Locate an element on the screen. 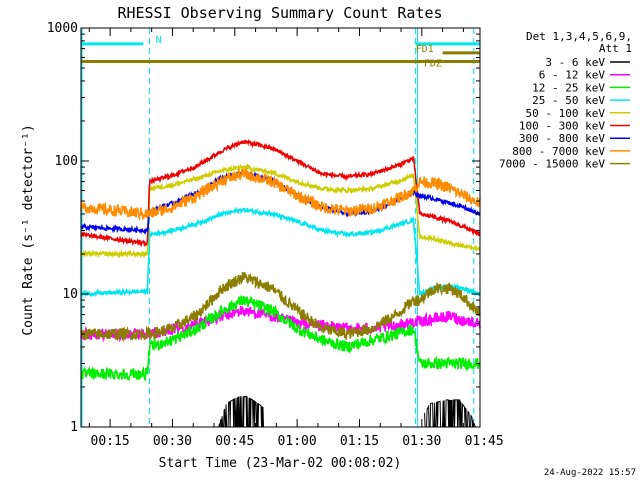  legend-label-7: 800 - 7000 keV is located at coordinates (558, 151).